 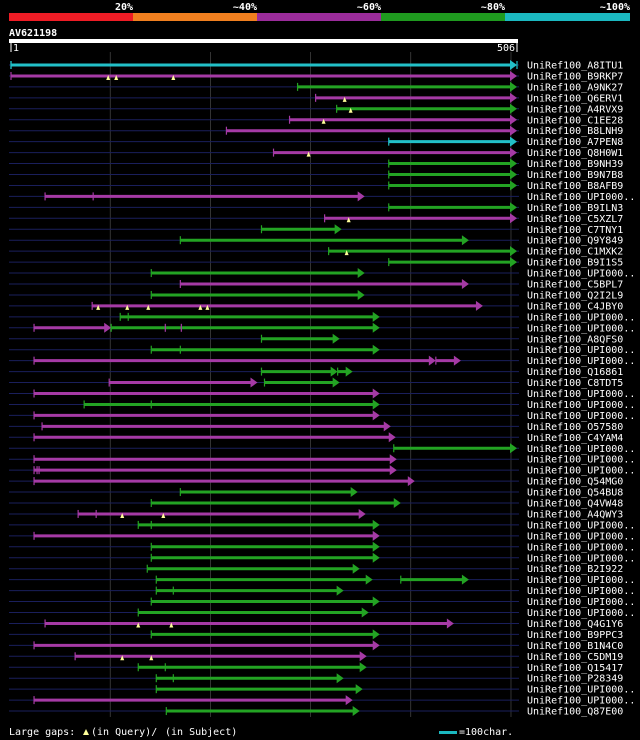 What do you see at coordinates (316, 427) in the screenshot?
I see `hit-row: UniRef100_O57580` at bounding box center [316, 427].